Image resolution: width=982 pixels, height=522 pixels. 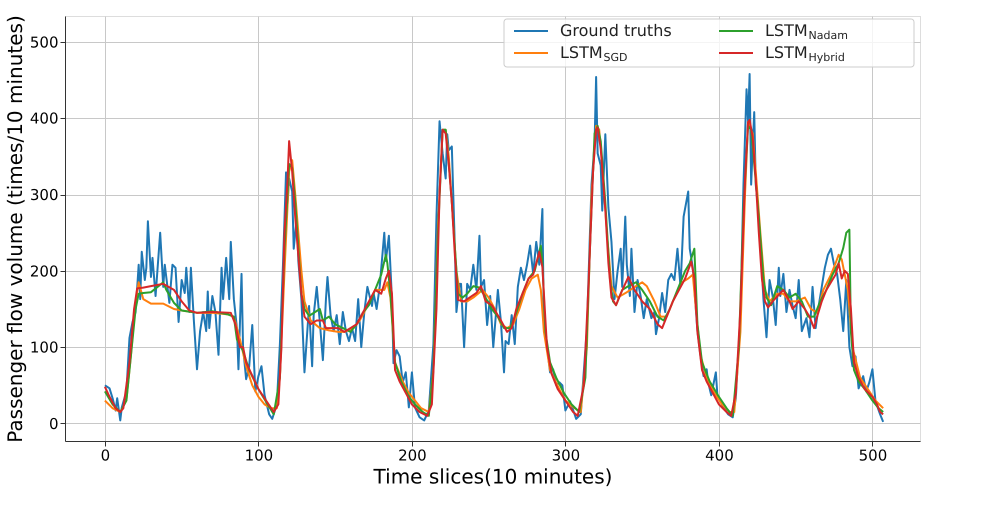 I want to click on x-tick-label: 500, so click(x=873, y=455).